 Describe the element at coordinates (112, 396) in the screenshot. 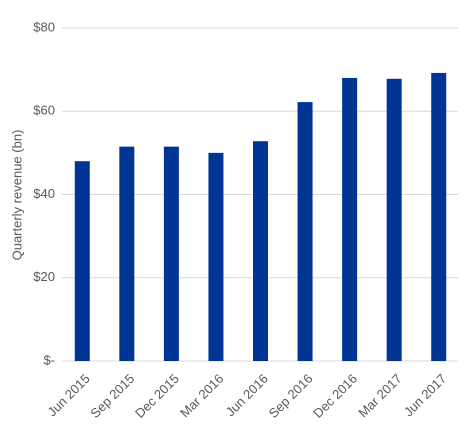

I see `x-tick-label: Sep 2015` at that location.